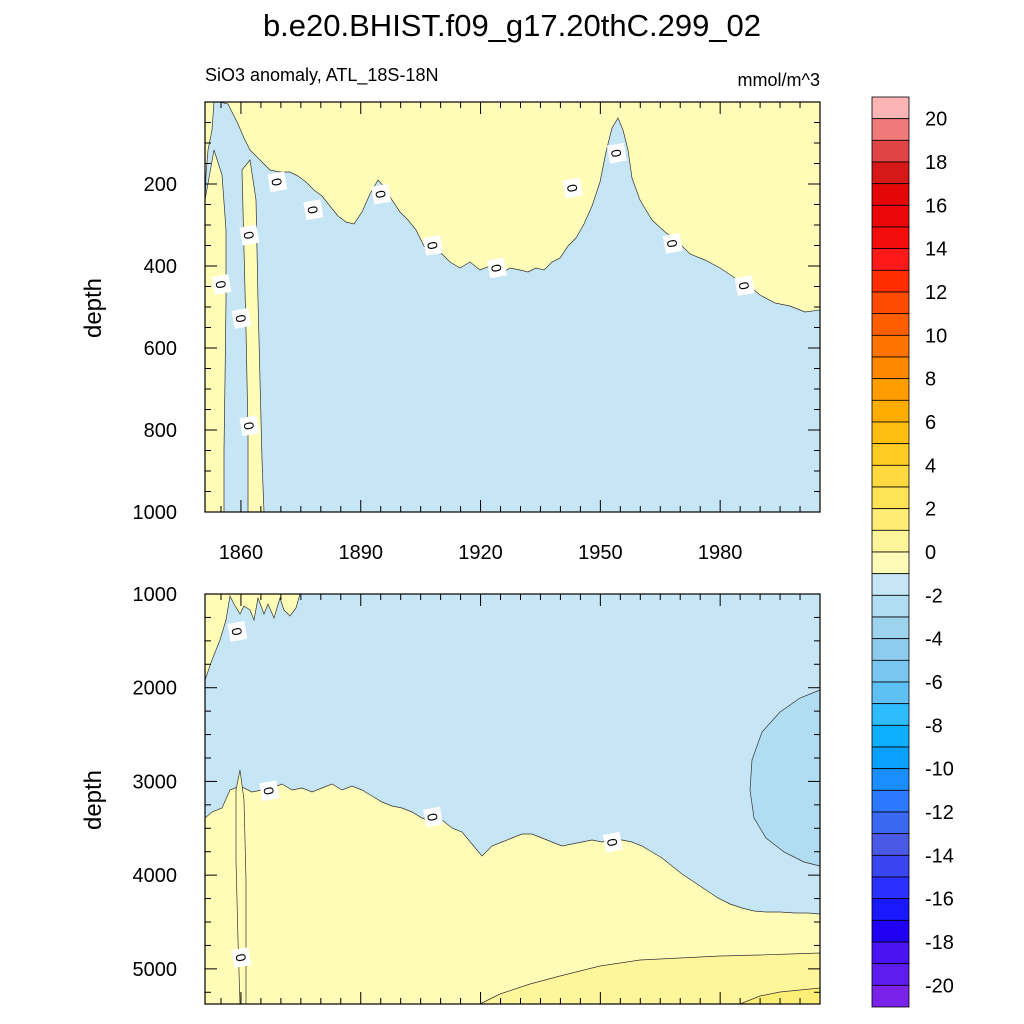  I want to click on x-tick-label: 1920, so click(480, 553).